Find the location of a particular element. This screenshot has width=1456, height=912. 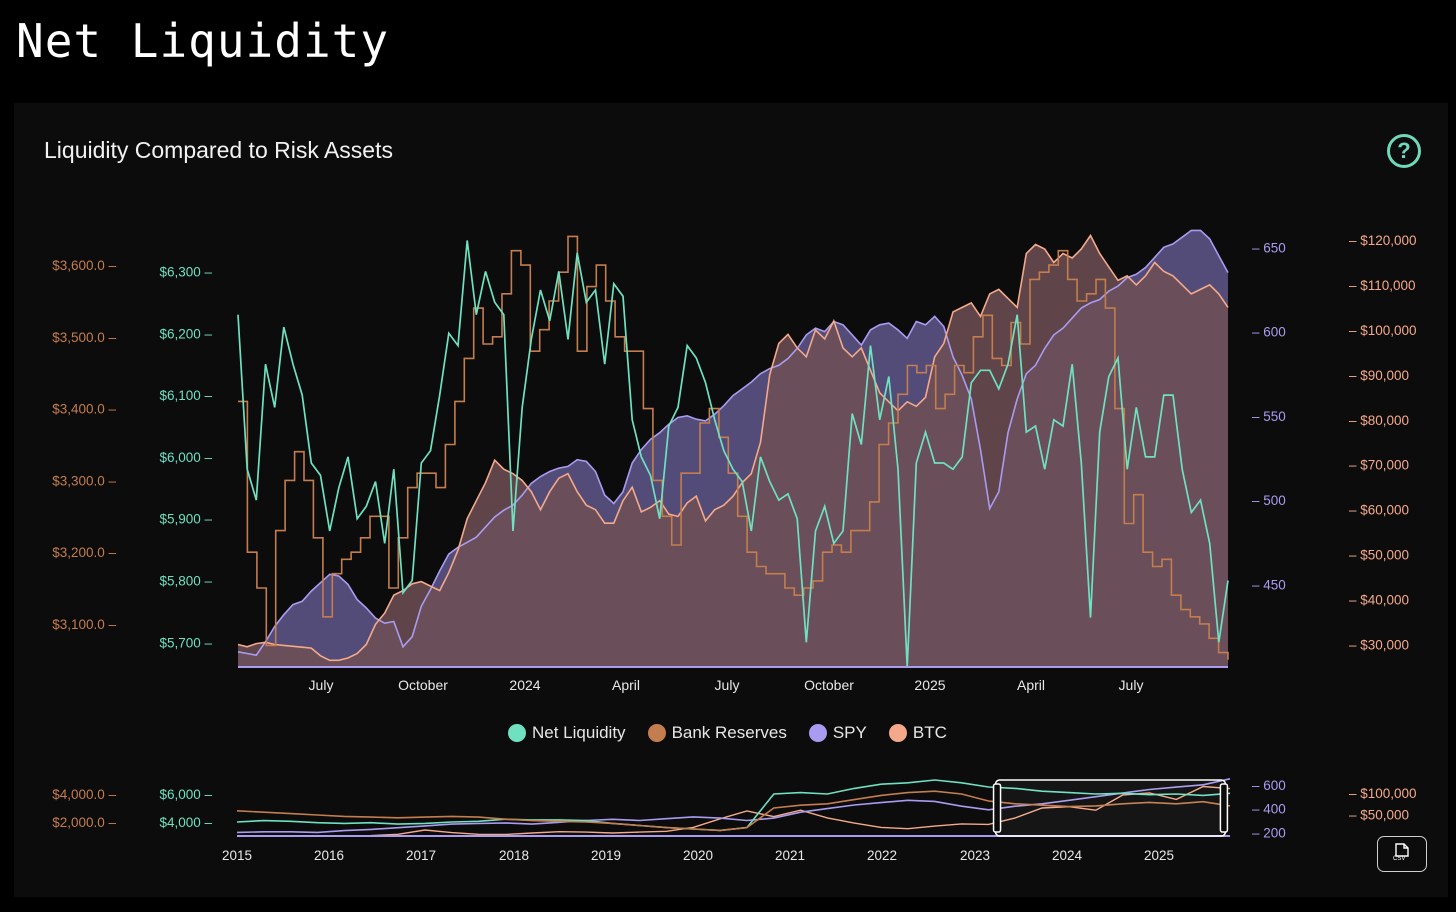

navigator-btc-tick: – $100,000 is located at coordinates (1383, 793).